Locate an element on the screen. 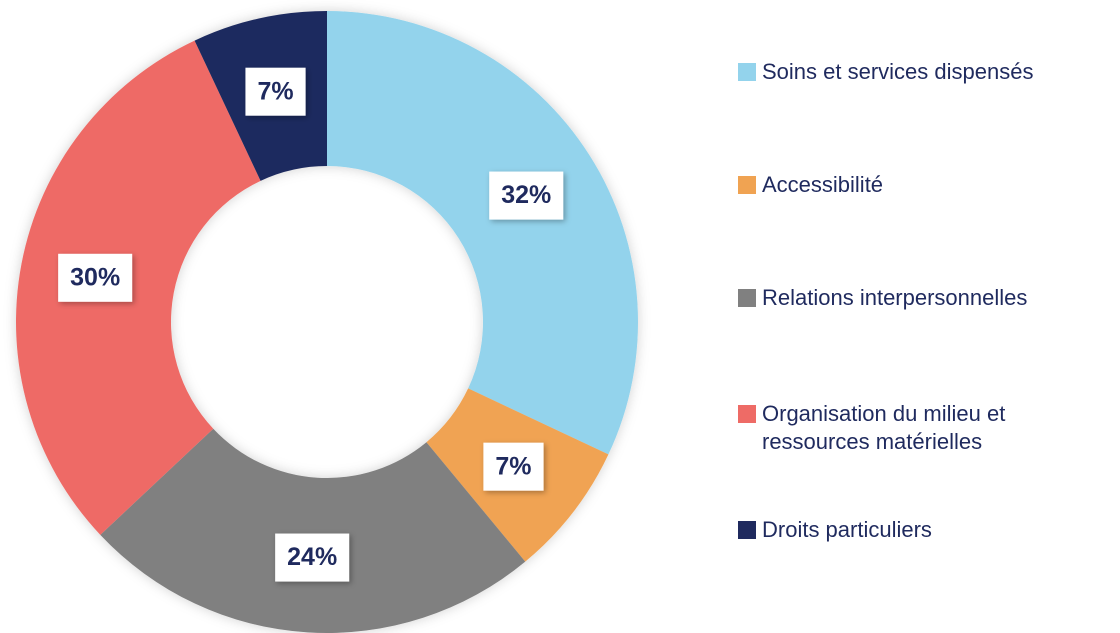  value-label-box: 24% is located at coordinates (312, 557).